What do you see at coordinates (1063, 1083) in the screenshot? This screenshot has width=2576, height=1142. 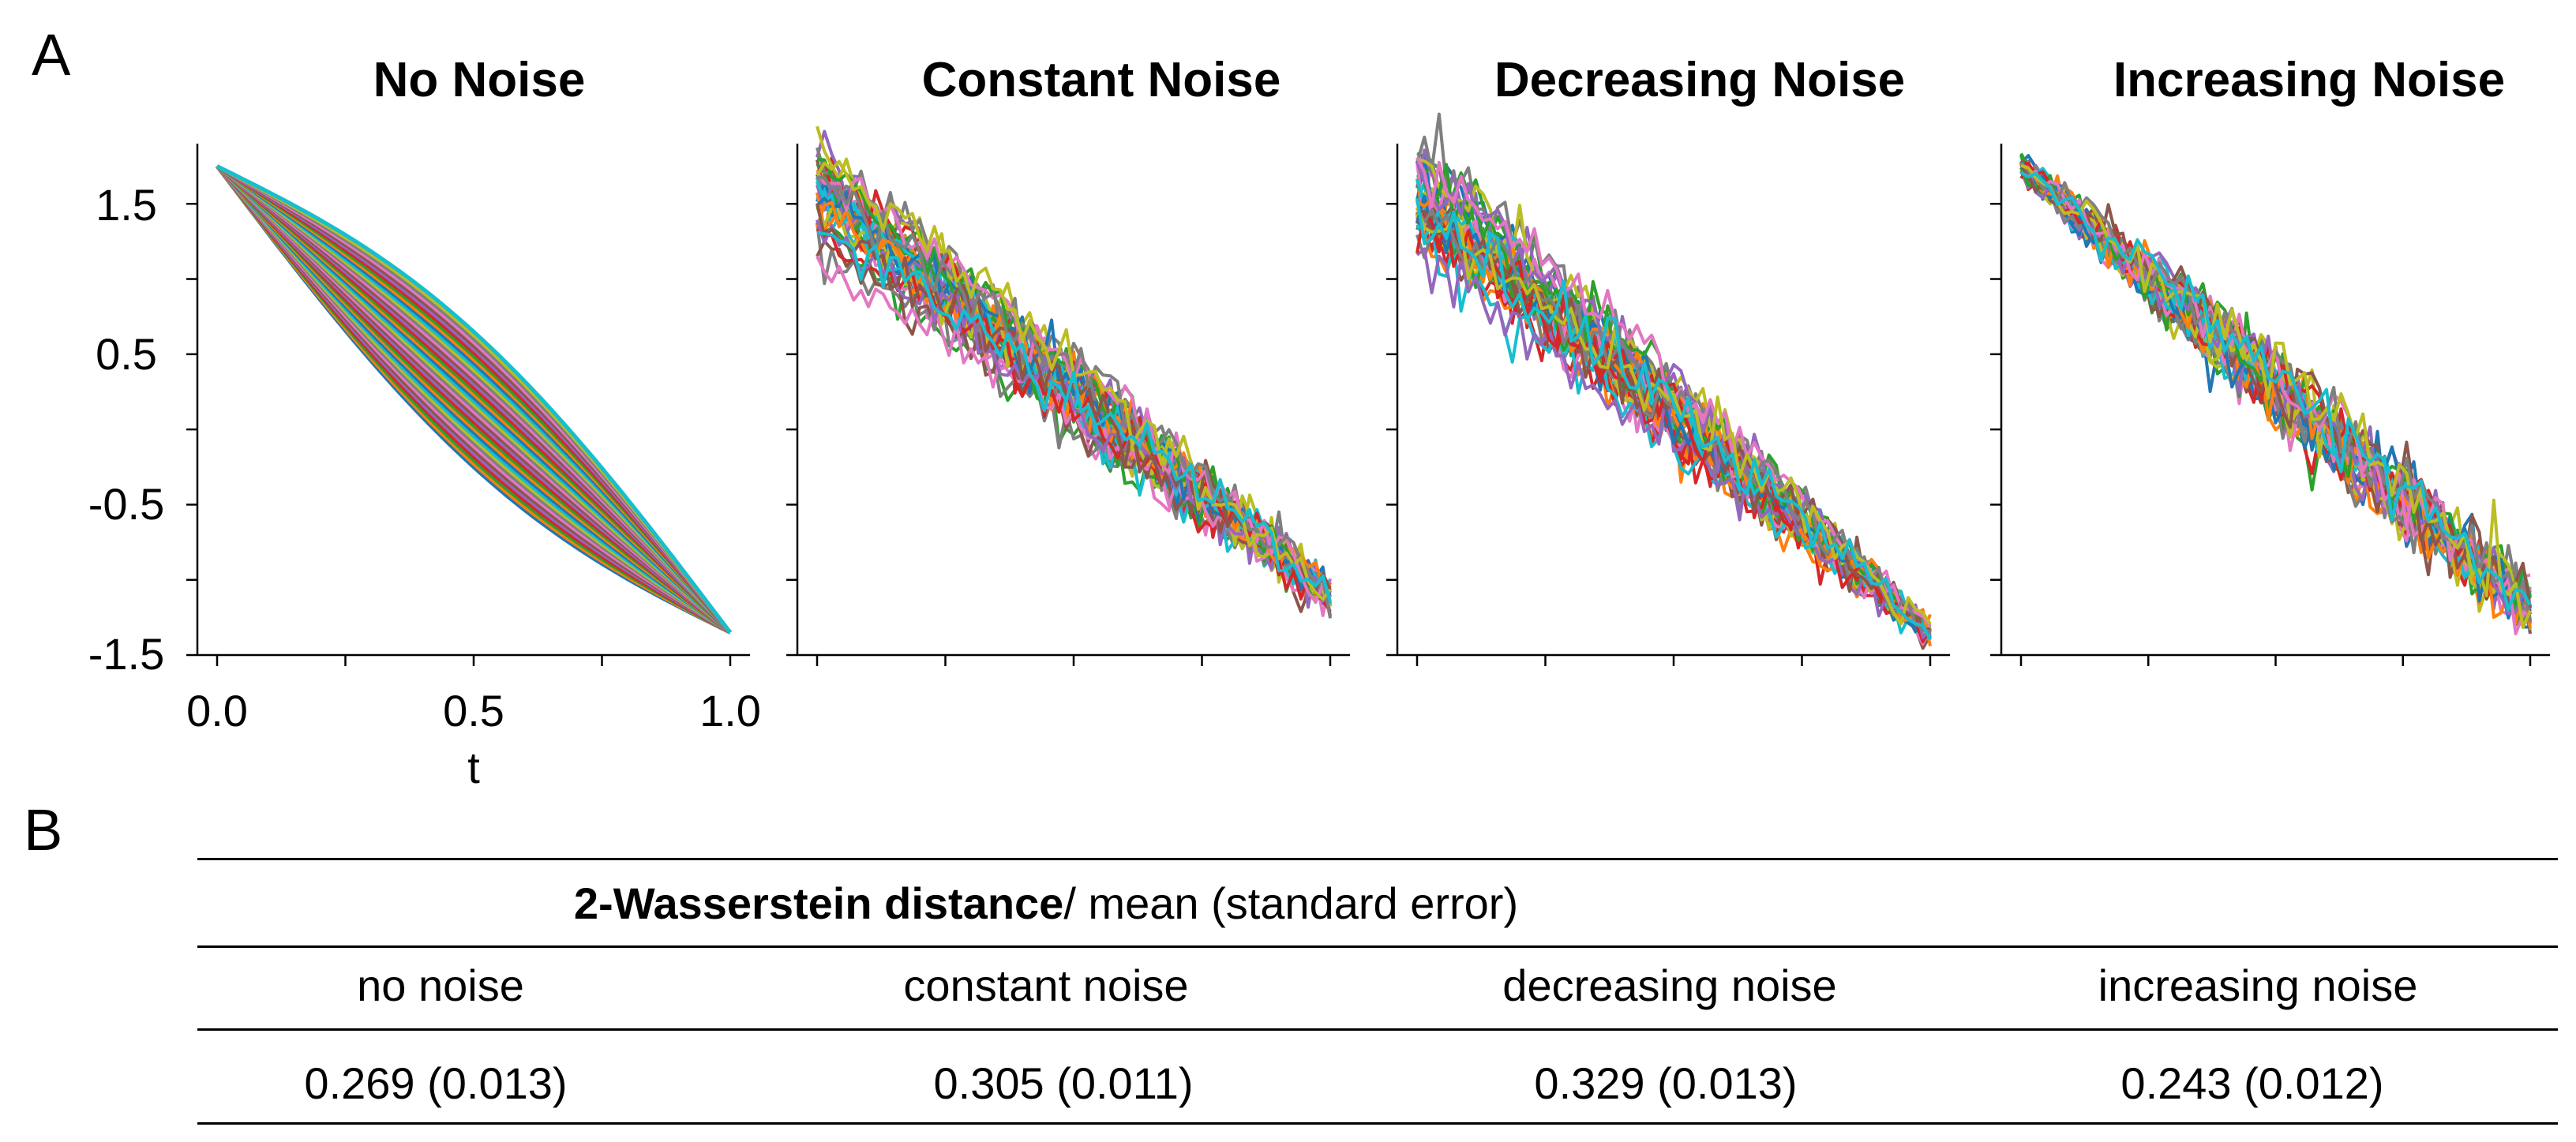 I see `table-value-constant-noise: 0.305 (0.011)` at bounding box center [1063, 1083].